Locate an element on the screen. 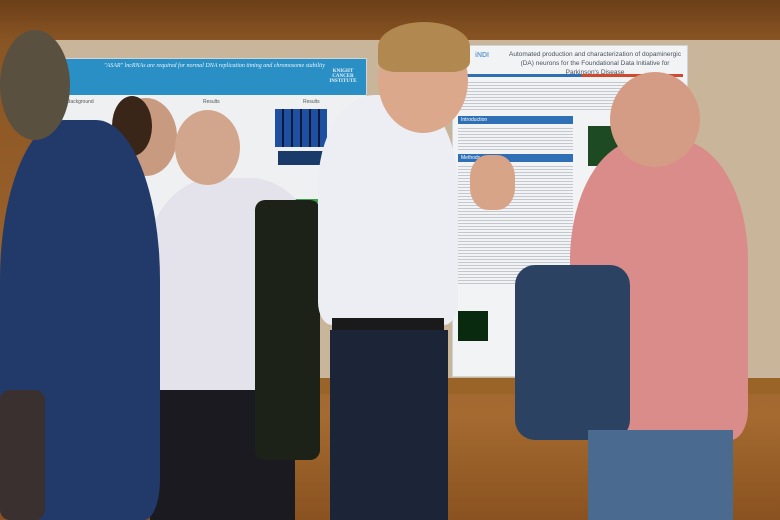  presenter-hair is located at coordinates (424, 47).